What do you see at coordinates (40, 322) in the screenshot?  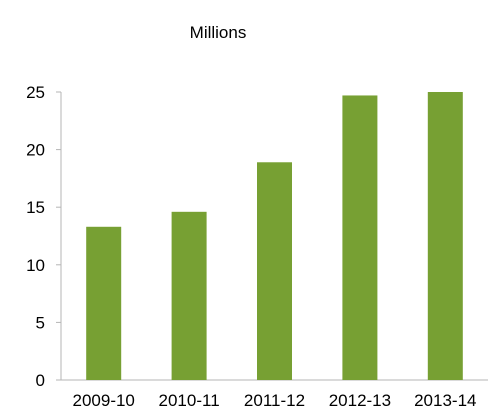 I see `y-tick-label: 5` at bounding box center [40, 322].